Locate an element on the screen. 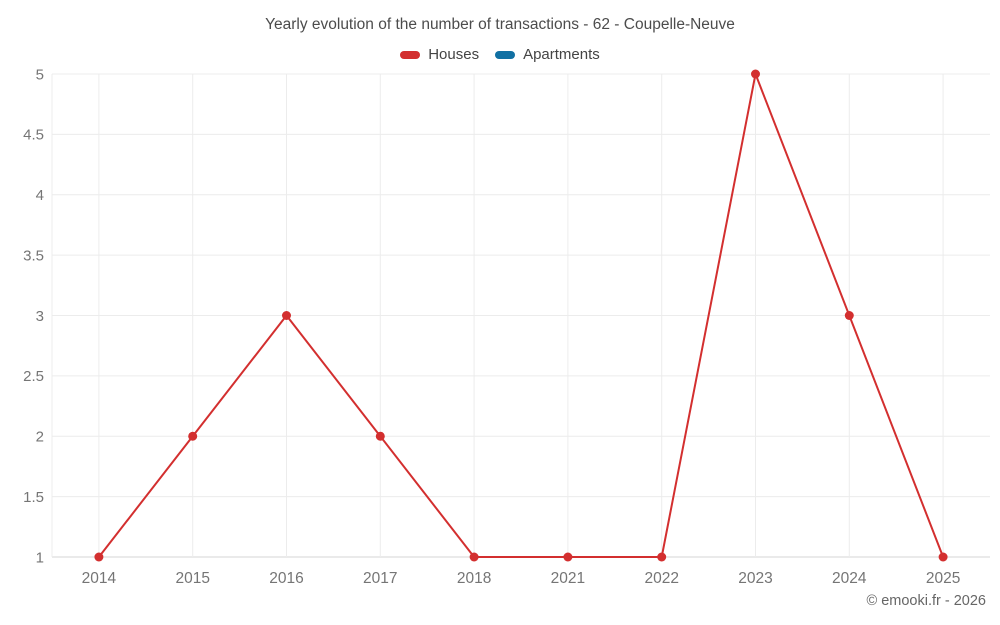  x-axis-tick-label: 2014 is located at coordinates (99, 578).